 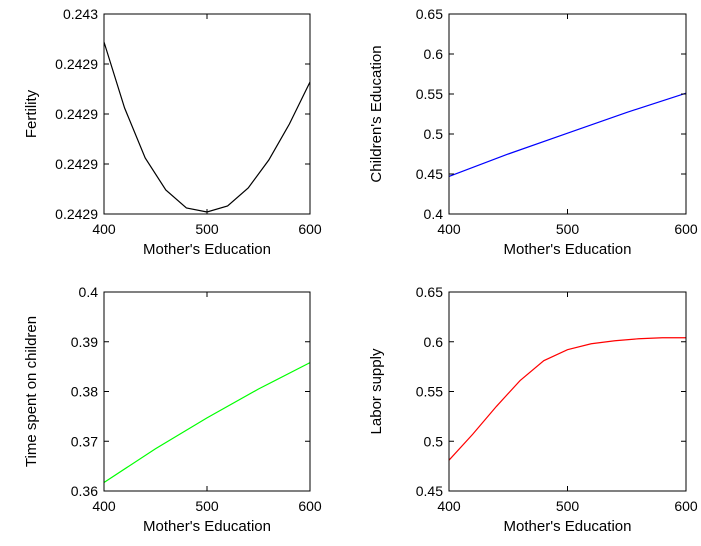 I want to click on panel-fertility-y-tick-label: 0.243, so click(x=80, y=14).